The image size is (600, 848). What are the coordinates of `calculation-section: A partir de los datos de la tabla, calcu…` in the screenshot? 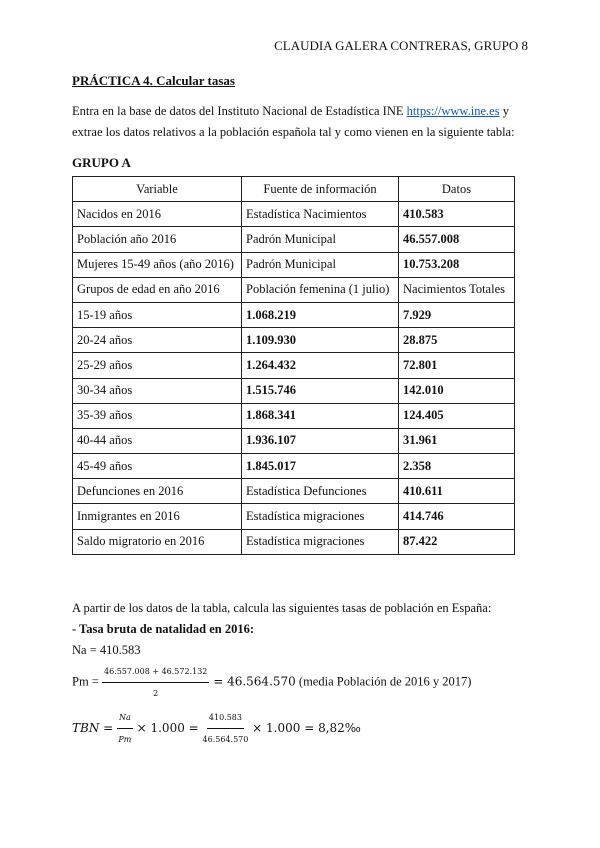 It's located at (281, 674).